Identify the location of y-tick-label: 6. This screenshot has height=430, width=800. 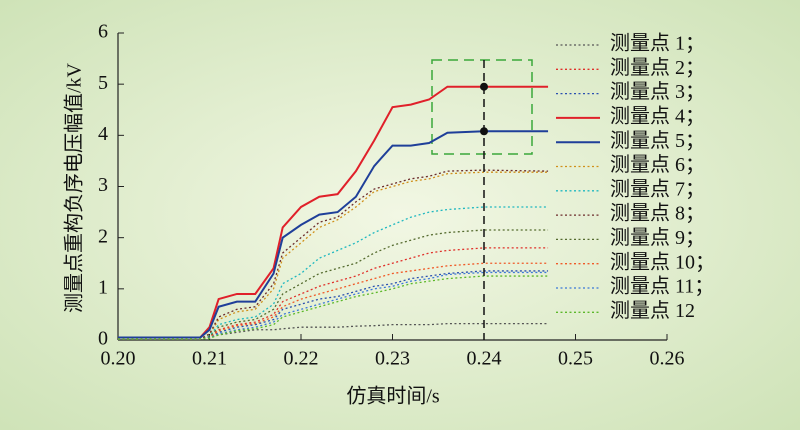
(103, 32).